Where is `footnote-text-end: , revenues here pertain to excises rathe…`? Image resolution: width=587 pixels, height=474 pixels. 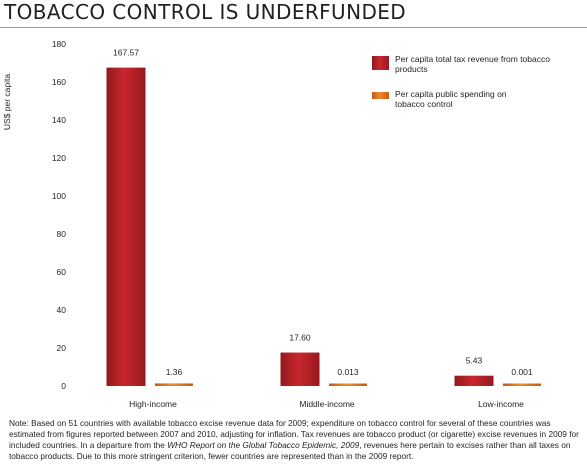 footnote-text-end: , revenues here pertain to excises rathe… is located at coordinates (290, 450).